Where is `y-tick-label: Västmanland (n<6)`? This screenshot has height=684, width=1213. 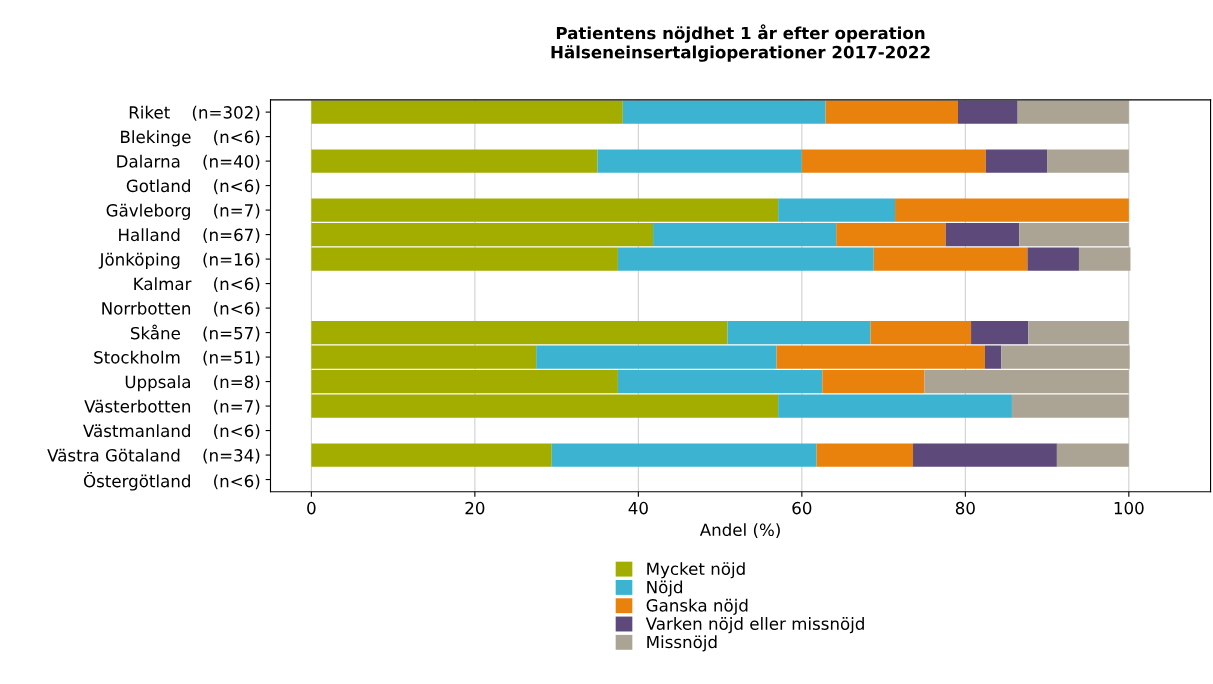 y-tick-label: Västmanland (n<6) is located at coordinates (171, 432).